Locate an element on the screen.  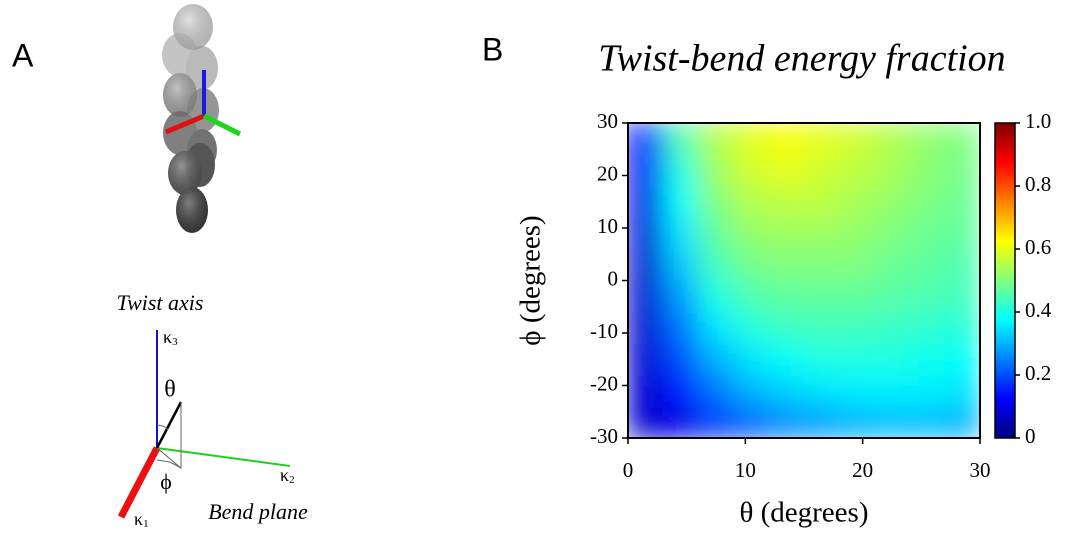
bead-stack is located at coordinates (202, 118).